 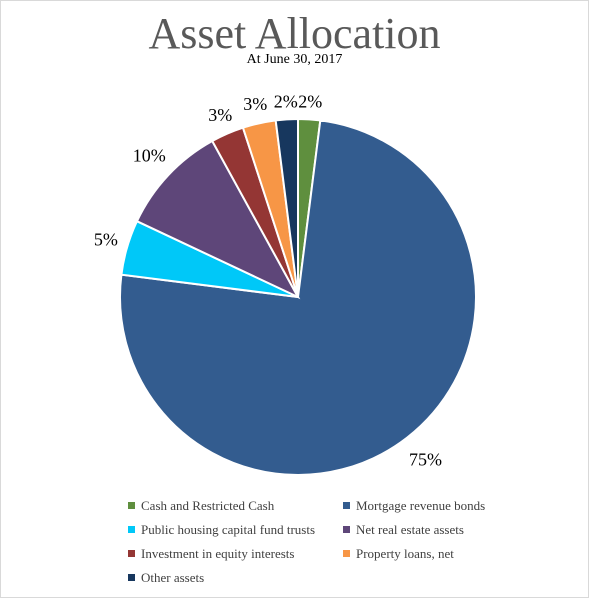 I want to click on legend-label: Mortgage revenue bonds, so click(x=421, y=505).